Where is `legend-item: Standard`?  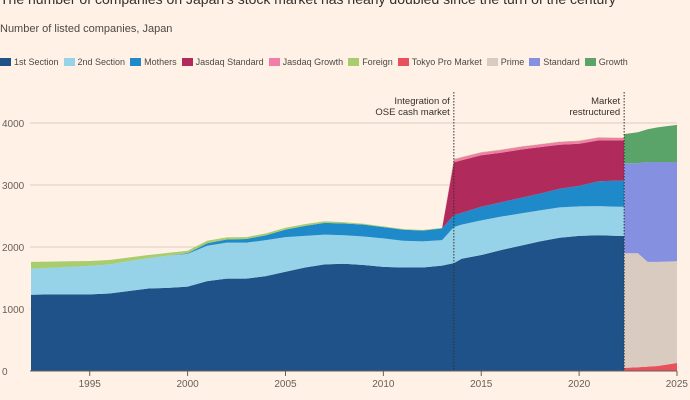 legend-item: Standard is located at coordinates (554, 62).